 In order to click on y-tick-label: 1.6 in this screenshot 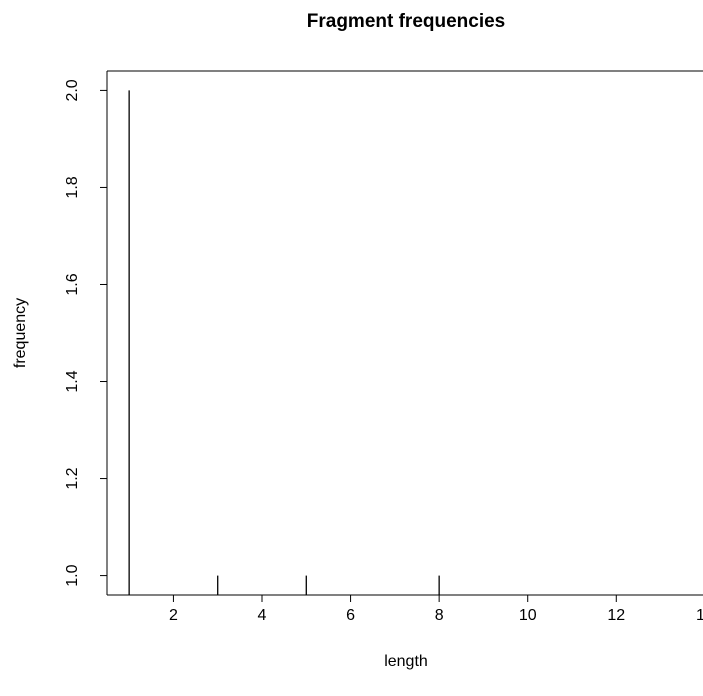, I will do `click(72, 284)`.